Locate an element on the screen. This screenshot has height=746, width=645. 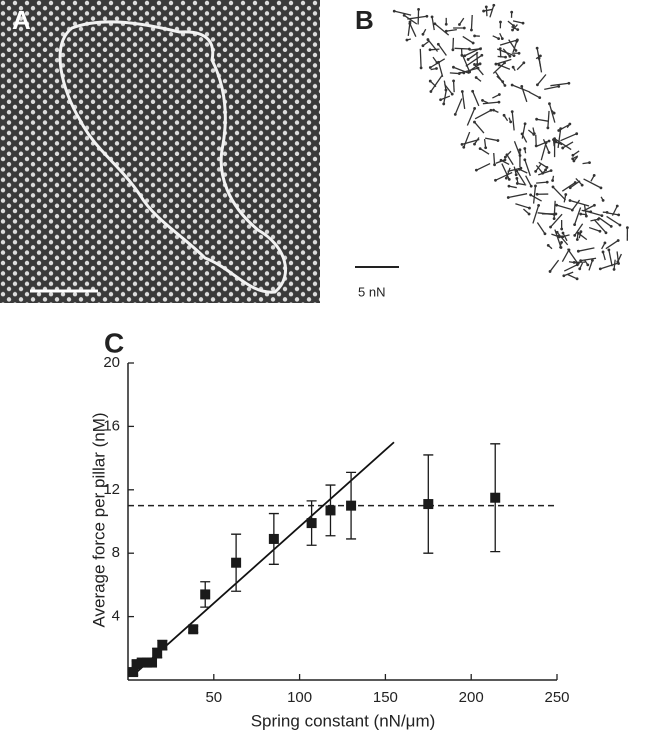
panel-label: B is located at coordinates (364, 20).